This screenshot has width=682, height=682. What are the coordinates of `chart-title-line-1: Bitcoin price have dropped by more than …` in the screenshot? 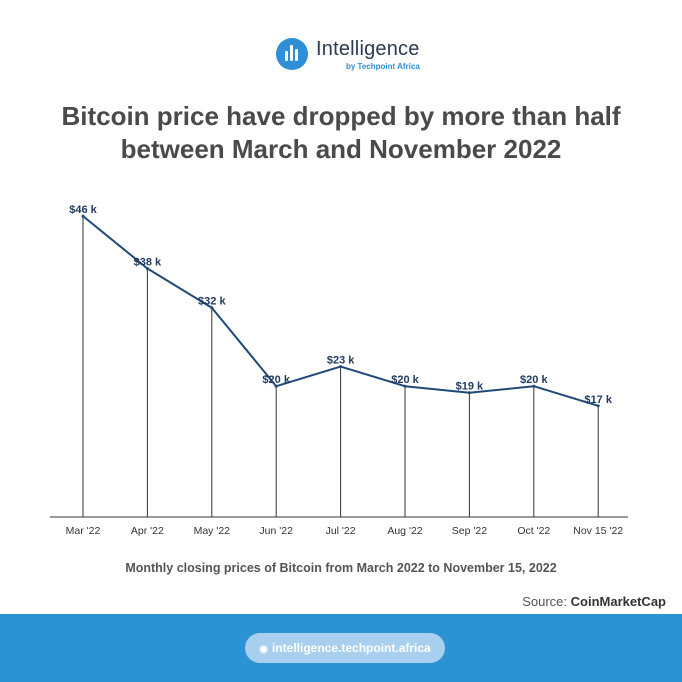 It's located at (341, 116).